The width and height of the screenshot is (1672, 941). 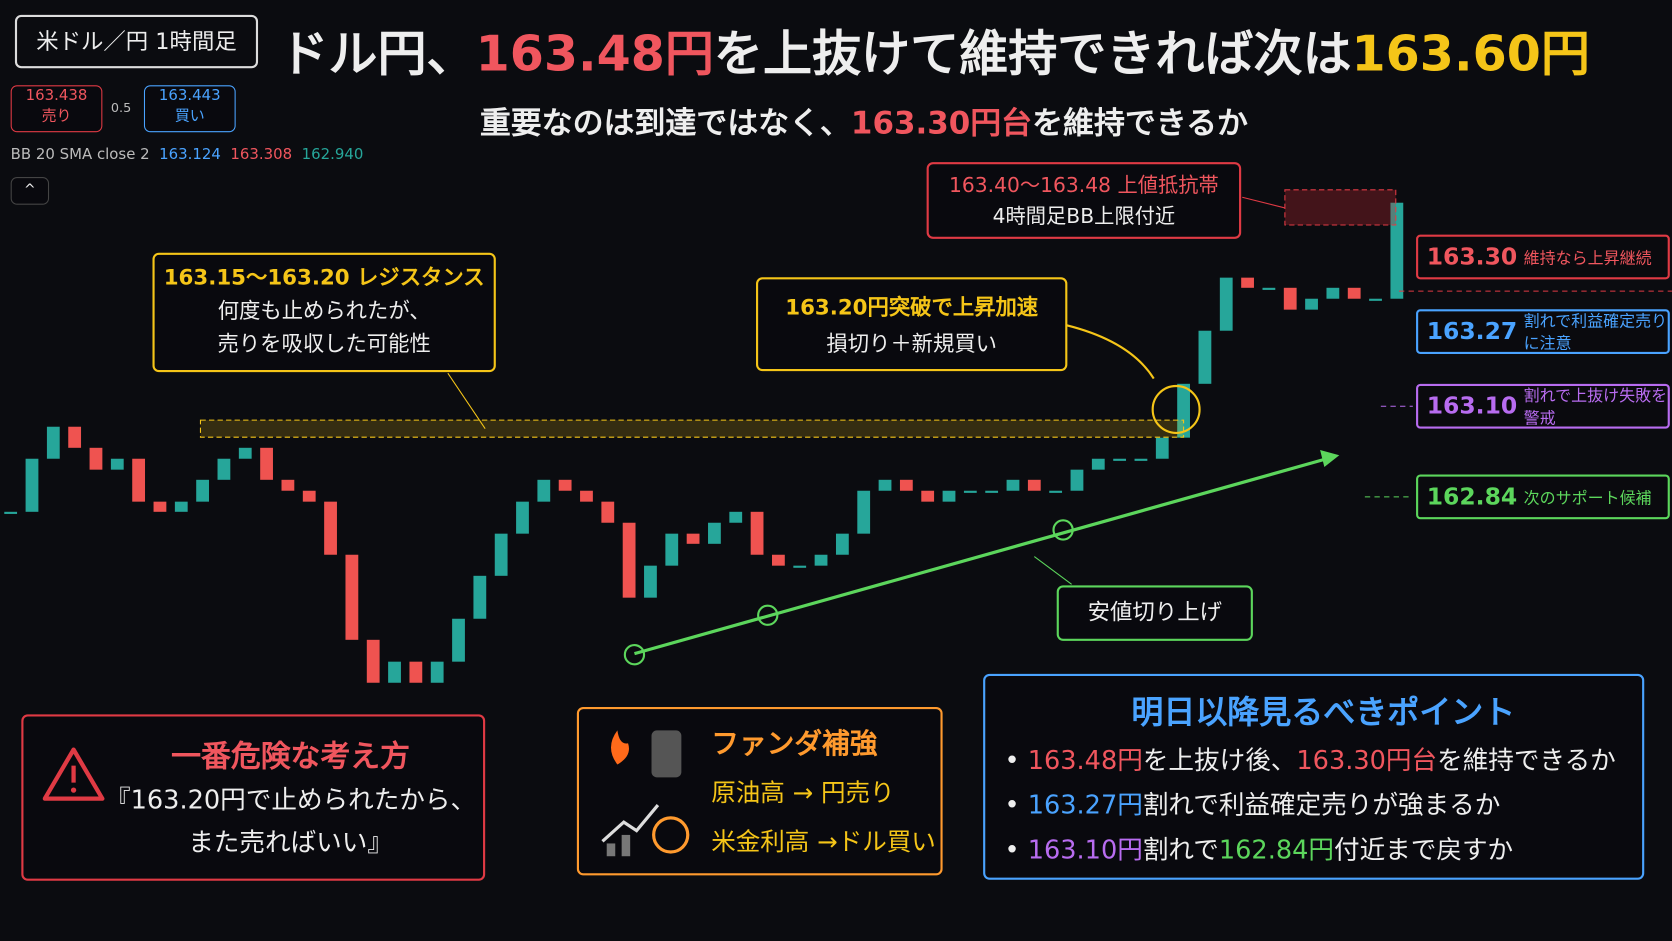 I want to click on point-part: 163.48円, so click(x=1085, y=760).